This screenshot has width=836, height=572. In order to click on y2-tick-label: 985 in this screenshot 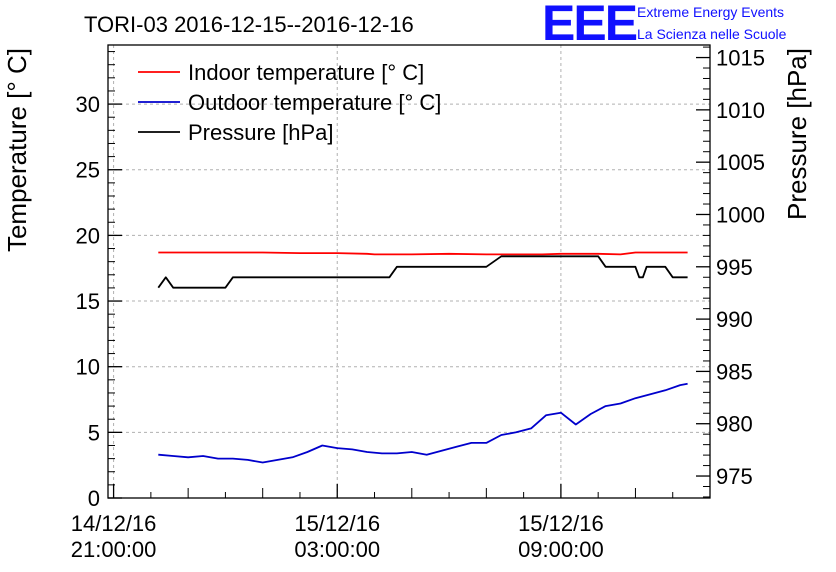, I will do `click(734, 371)`.